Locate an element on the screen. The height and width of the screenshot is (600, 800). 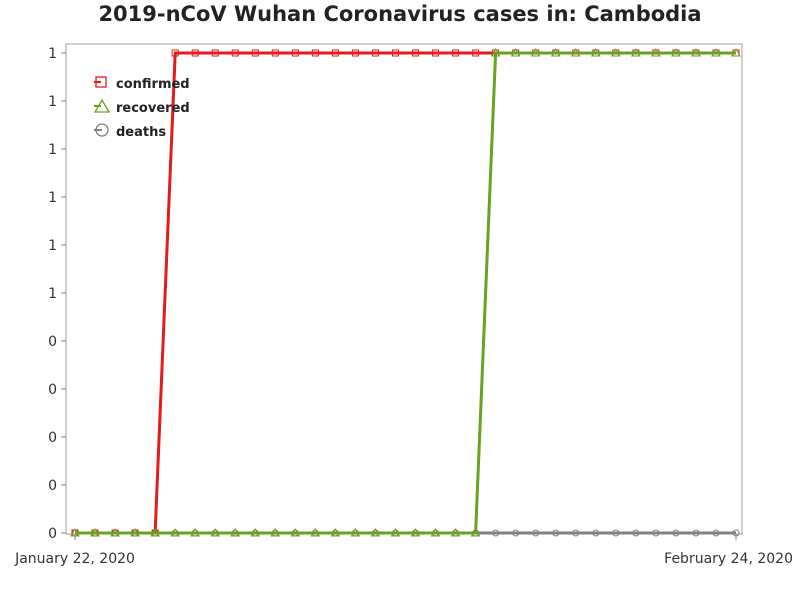
legend-label-recovered: recovered is located at coordinates (153, 108).